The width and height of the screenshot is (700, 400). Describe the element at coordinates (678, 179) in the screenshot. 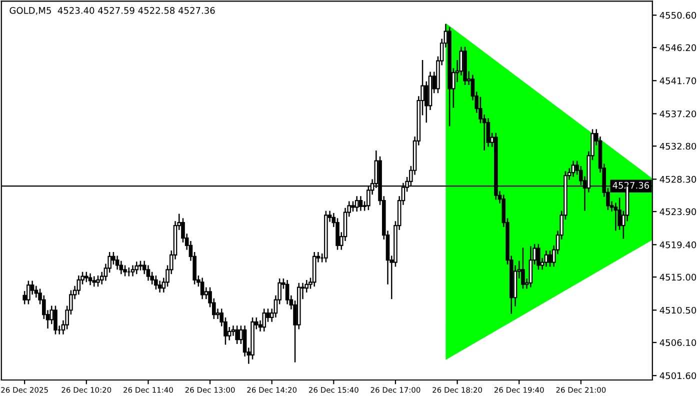

I see `y-tick-label: 4528.30` at that location.